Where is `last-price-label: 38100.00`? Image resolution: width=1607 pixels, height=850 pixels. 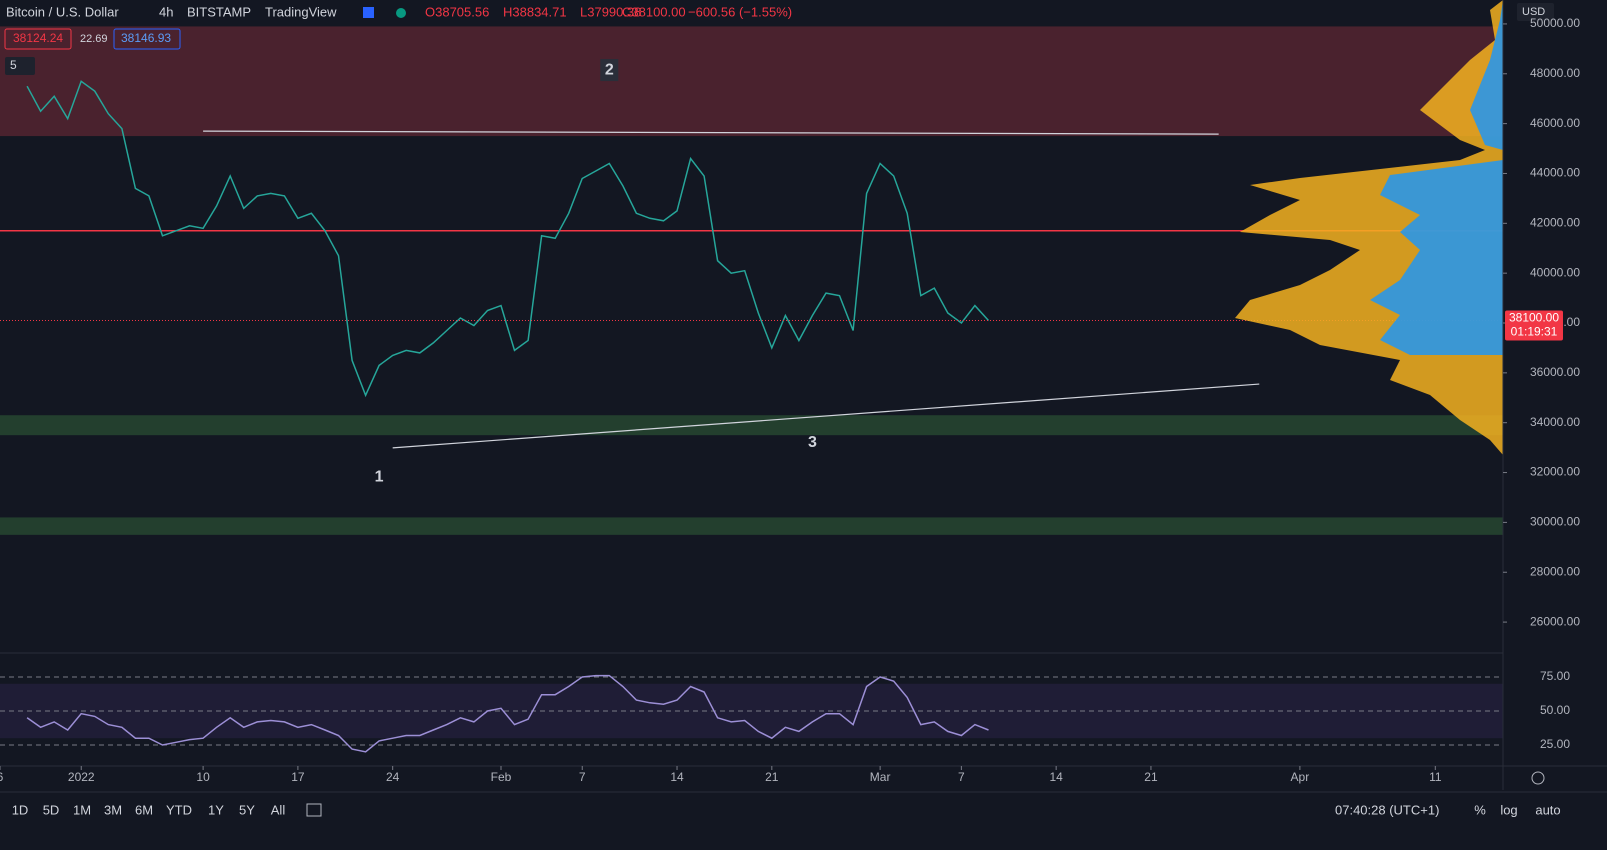 last-price-label: 38100.00 is located at coordinates (1534, 318).